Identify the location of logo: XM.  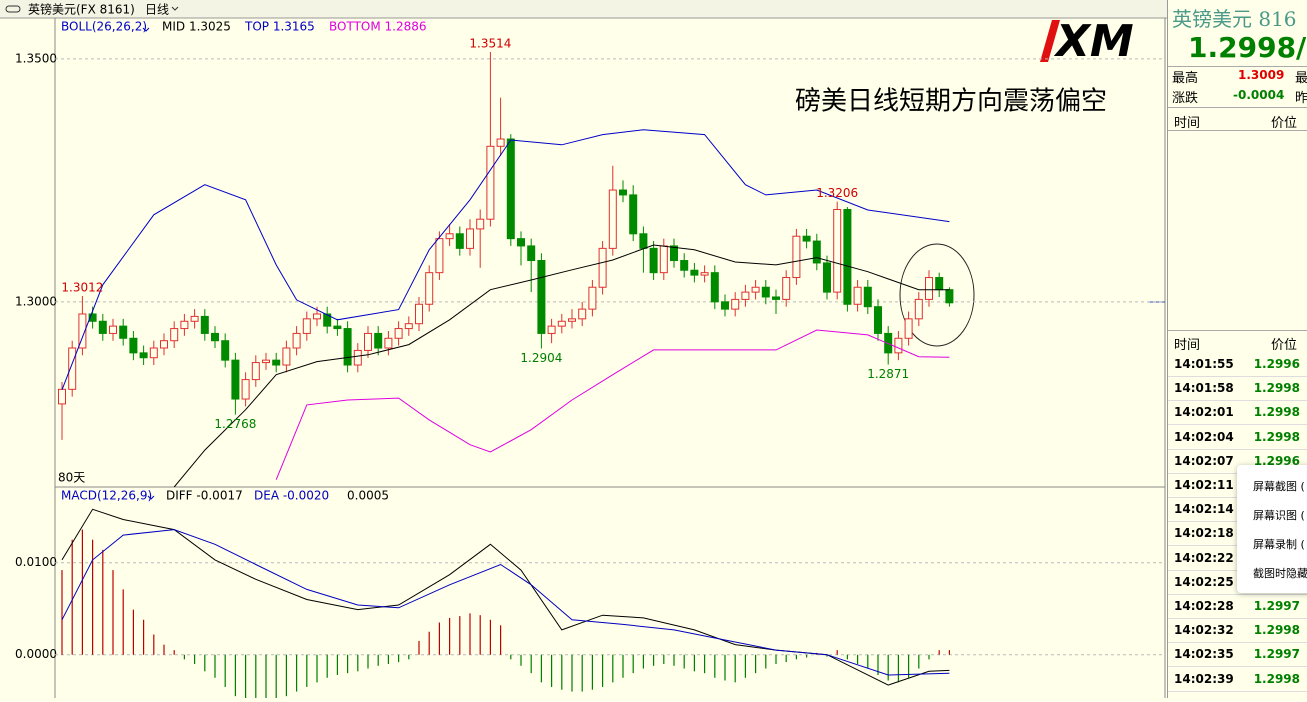
(1087, 41).